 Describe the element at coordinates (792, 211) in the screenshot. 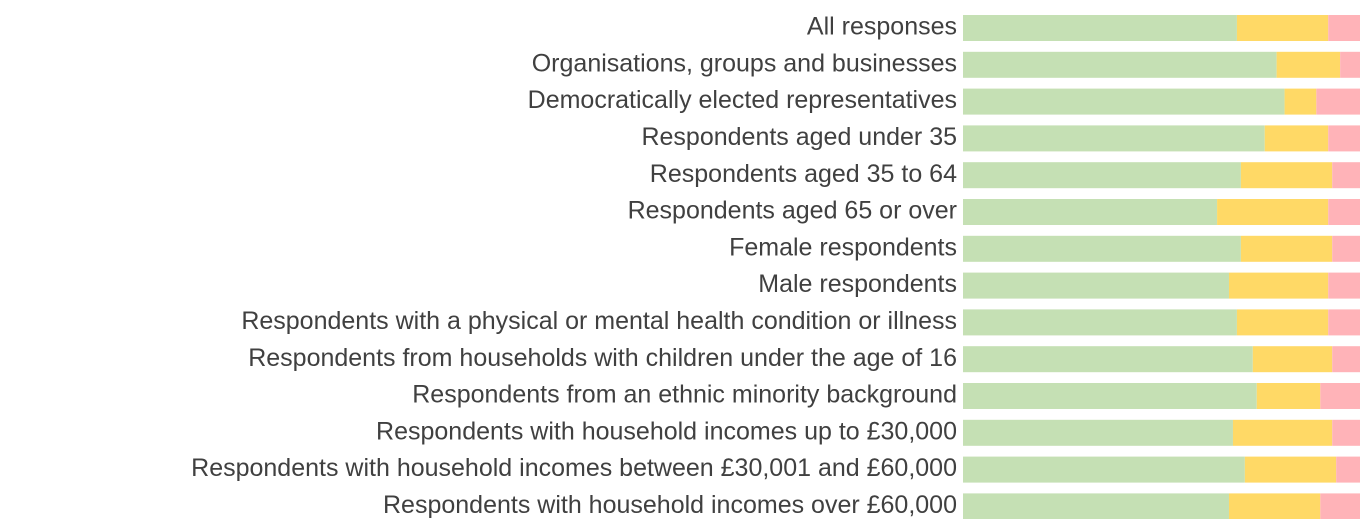

I see `category-label: Respondents aged 65 or over` at that location.